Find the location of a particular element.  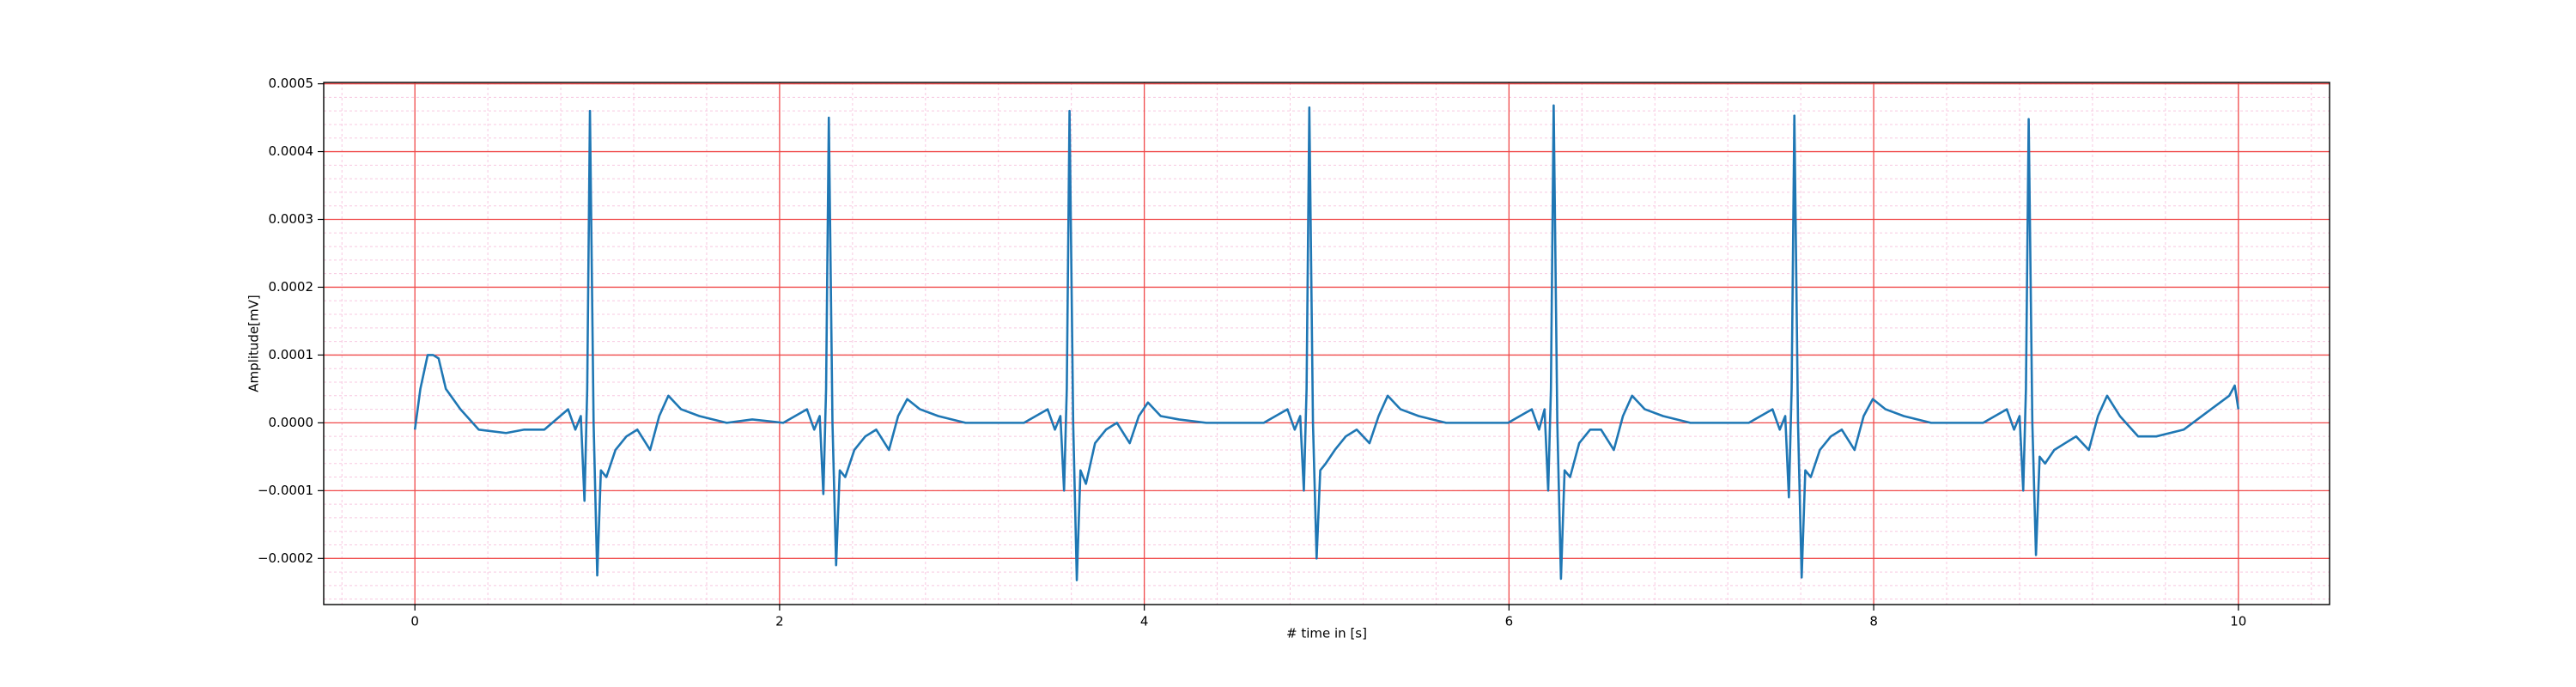

x-tick-label: 2 is located at coordinates (779, 621).